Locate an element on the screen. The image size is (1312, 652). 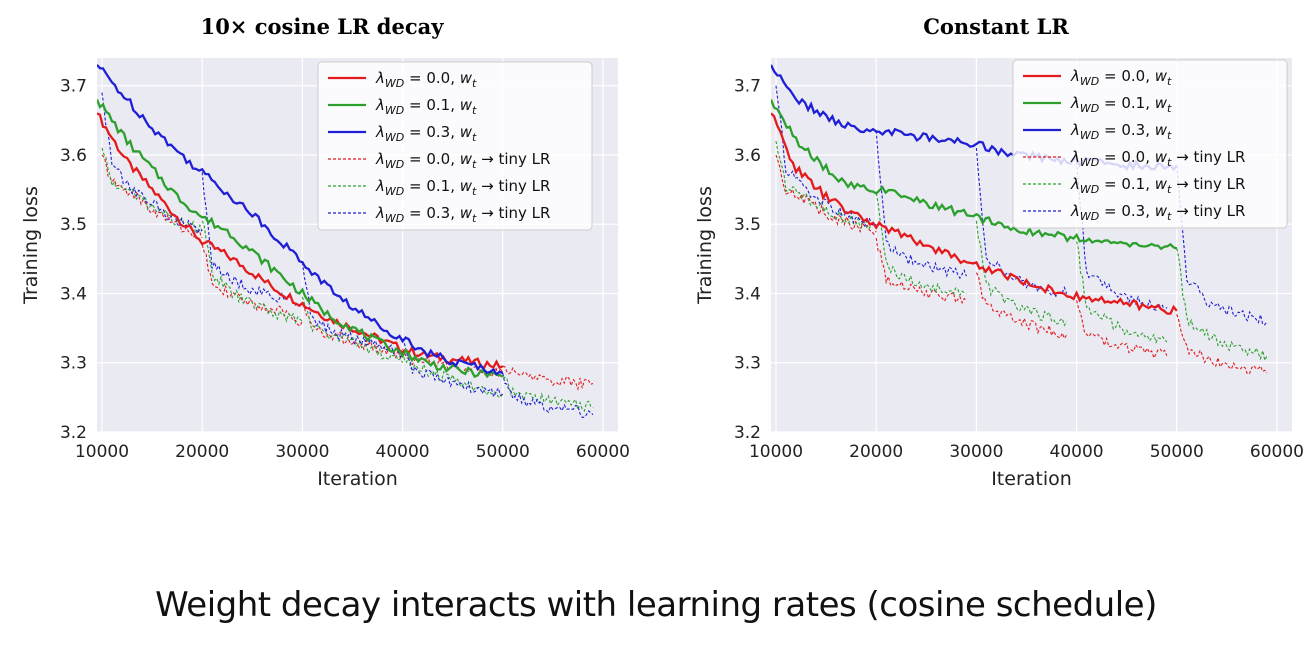
chart-title: Constant LR is located at coordinates (996, 26).